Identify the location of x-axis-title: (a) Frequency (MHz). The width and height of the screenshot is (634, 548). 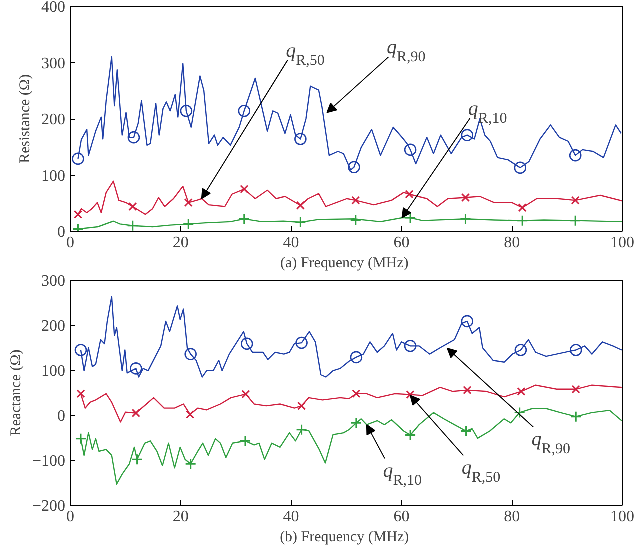
(344, 264).